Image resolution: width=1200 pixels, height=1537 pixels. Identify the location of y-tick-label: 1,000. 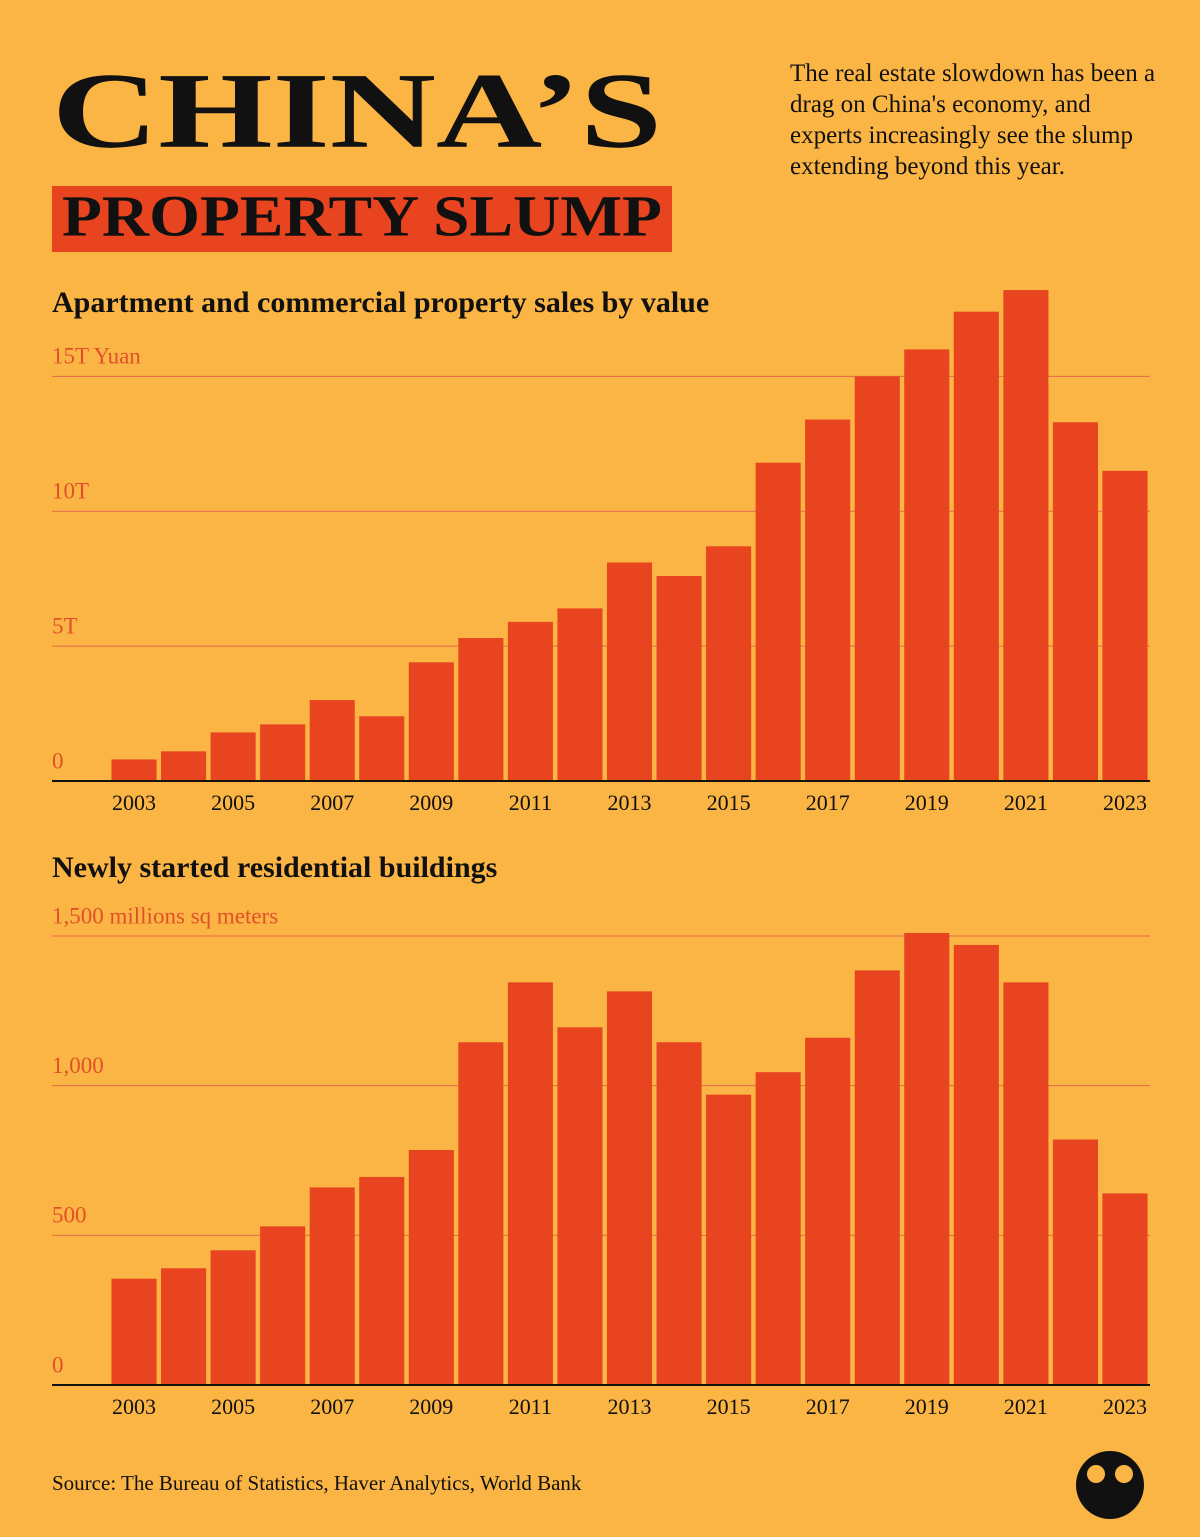
(78, 1065).